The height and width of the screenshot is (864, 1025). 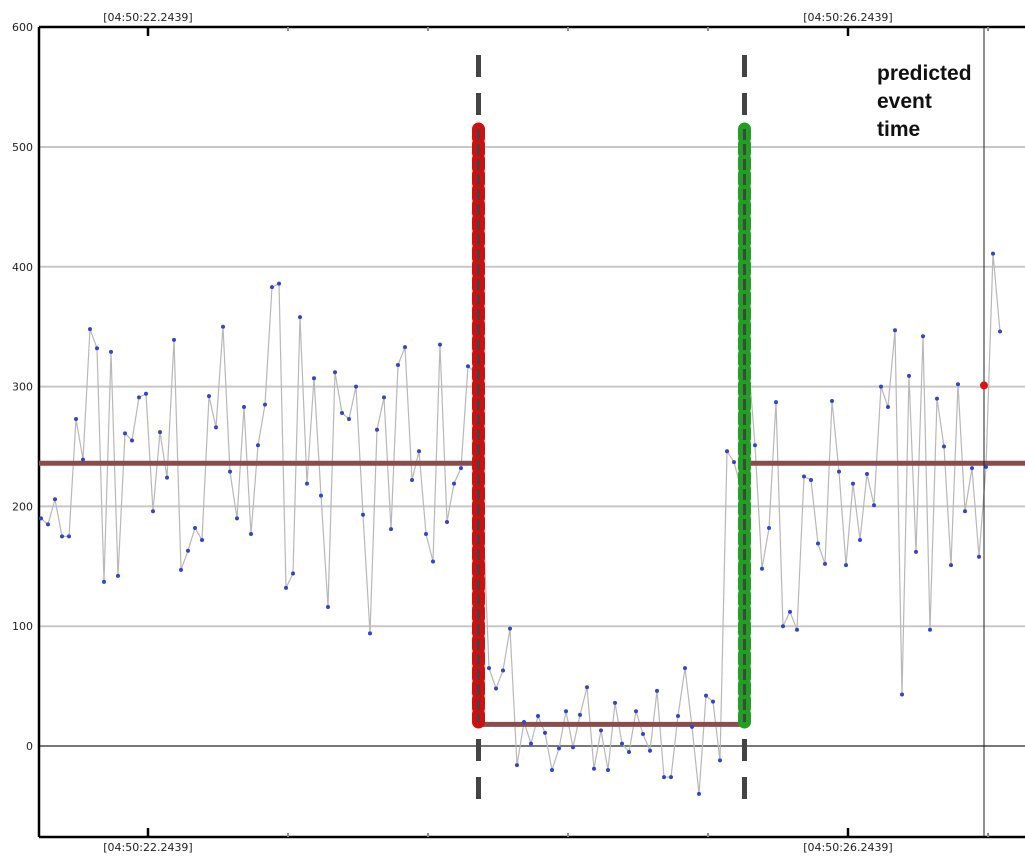 What do you see at coordinates (22, 147) in the screenshot?
I see `y-tick-label-500: 500` at bounding box center [22, 147].